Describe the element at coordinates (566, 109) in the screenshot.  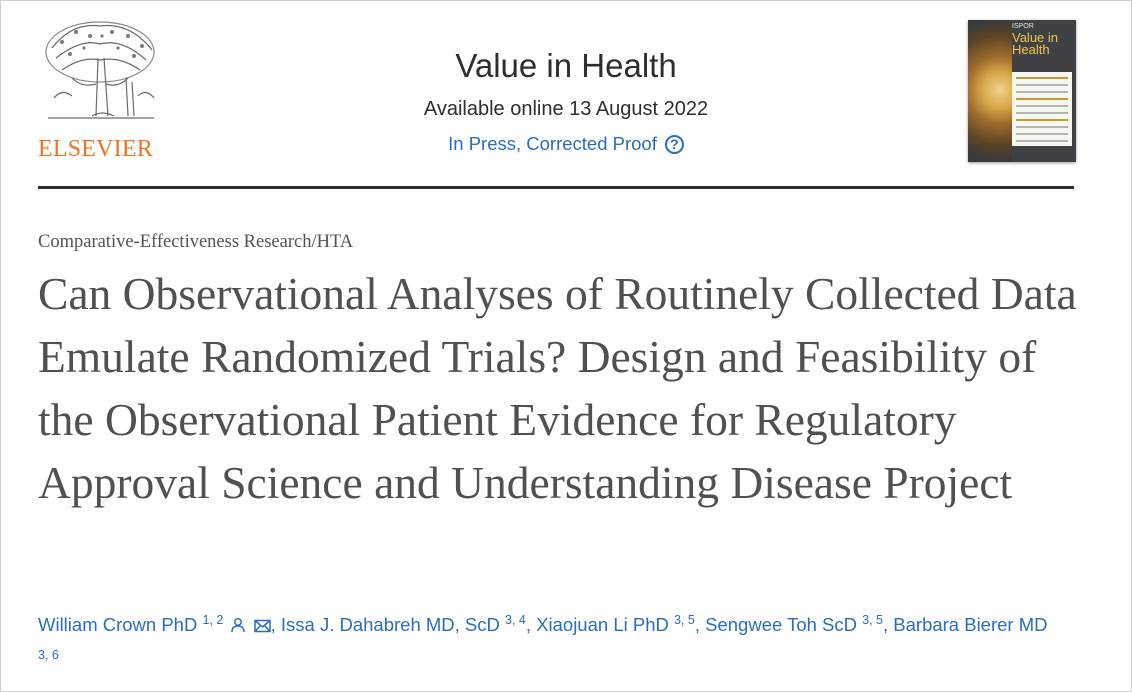
I see `availability-date: Available online 13 August 2022` at that location.